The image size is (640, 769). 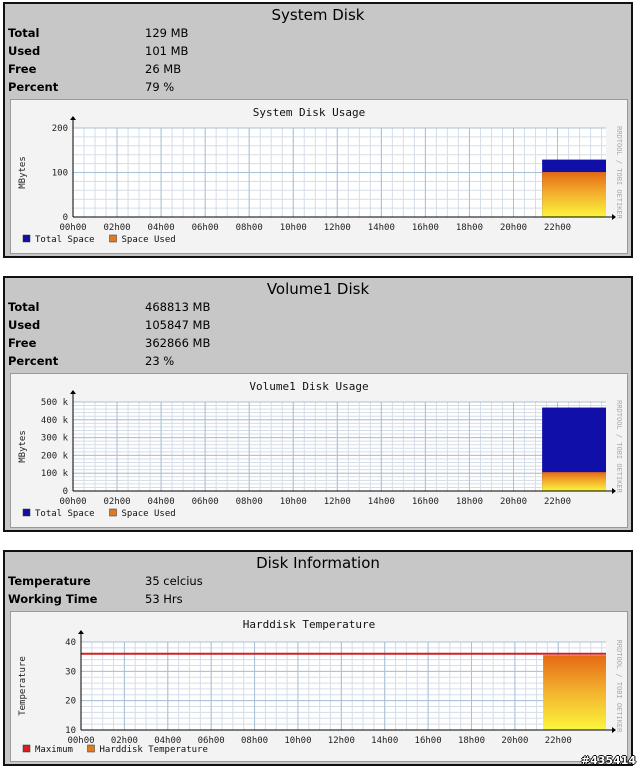 I want to click on stat-value: 79 %, so click(x=160, y=87).